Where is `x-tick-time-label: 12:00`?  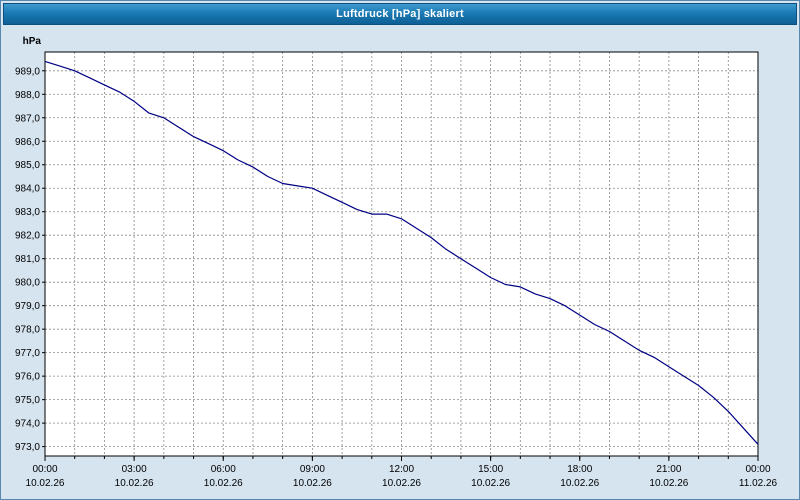
x-tick-time-label: 12:00 is located at coordinates (401, 469).